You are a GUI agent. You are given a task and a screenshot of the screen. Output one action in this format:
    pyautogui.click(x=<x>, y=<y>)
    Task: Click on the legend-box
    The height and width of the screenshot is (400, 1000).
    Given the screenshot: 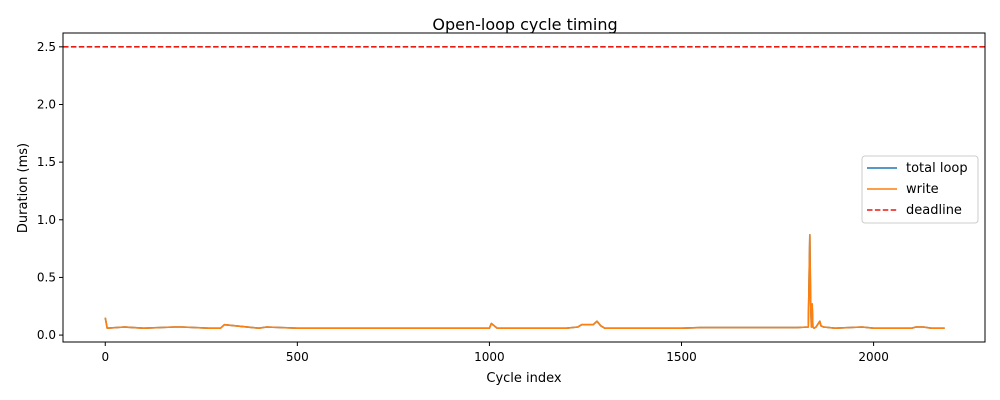 What is the action you would take?
    pyautogui.click(x=920, y=189)
    